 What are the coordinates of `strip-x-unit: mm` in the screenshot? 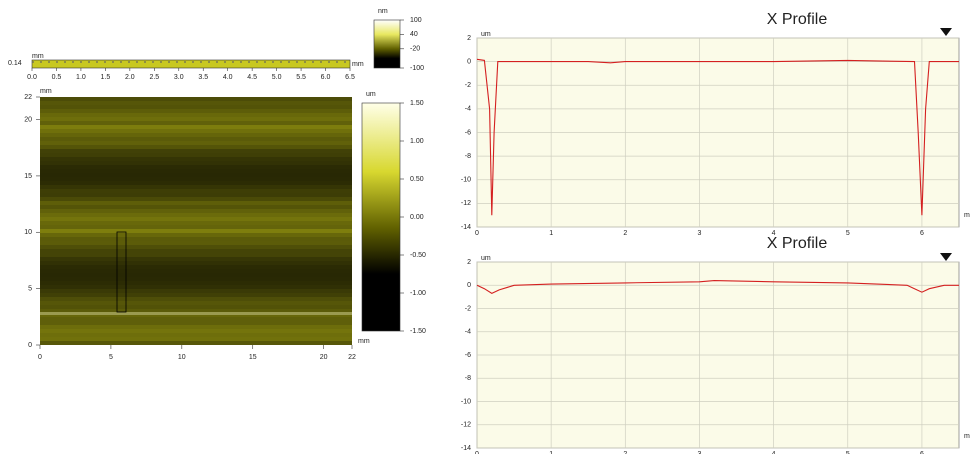 It's located at (358, 64).